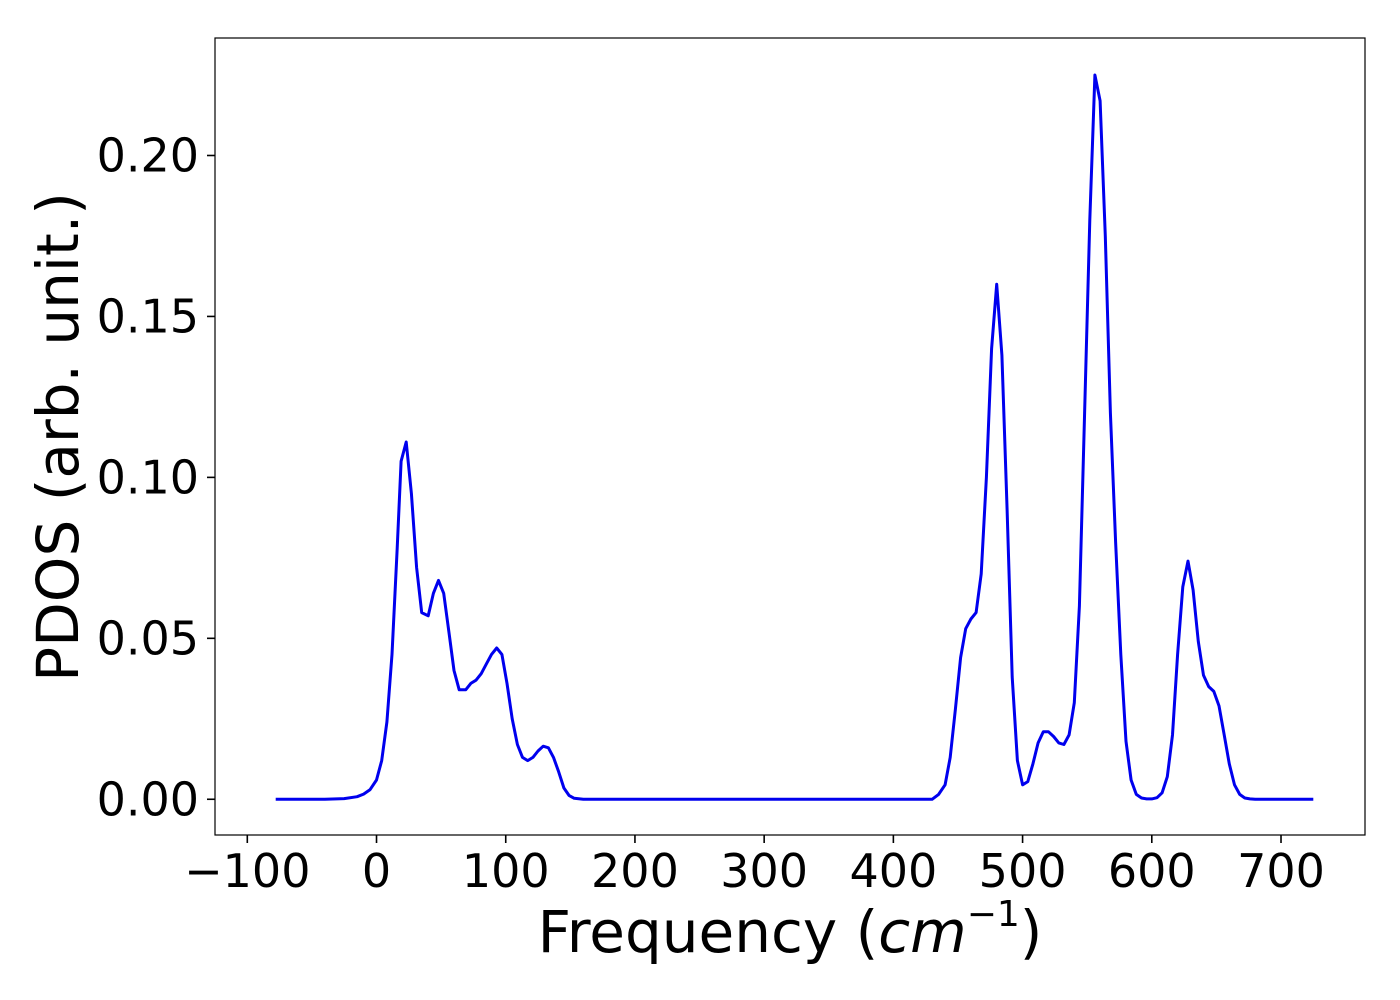  Describe the element at coordinates (148, 799) in the screenshot. I see `y-tick-label: 0.00` at that location.